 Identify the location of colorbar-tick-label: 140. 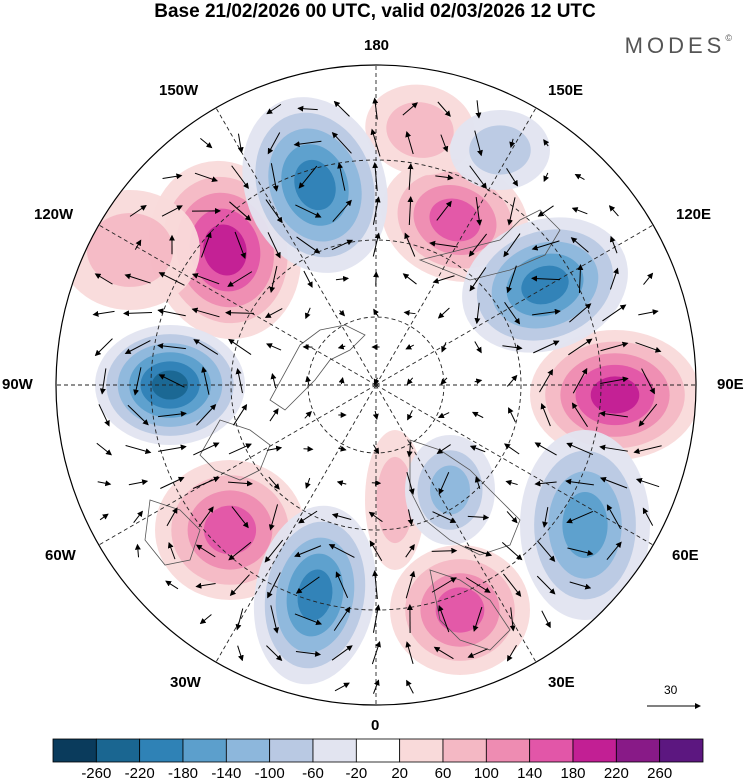
(530, 773).